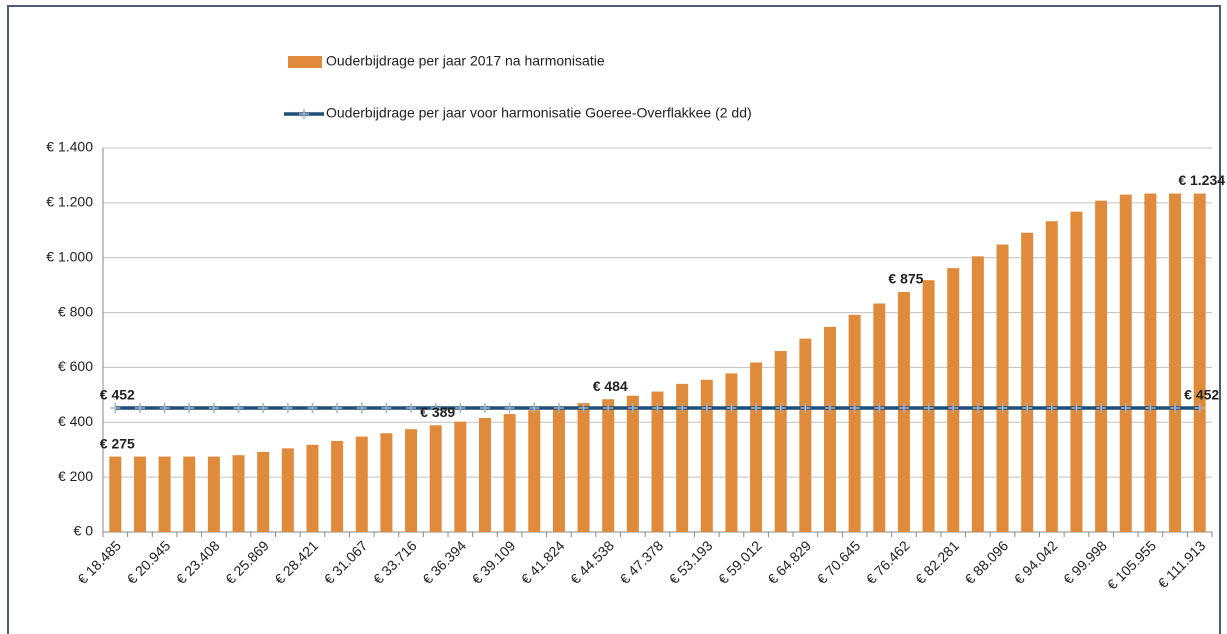  I want to click on data-label: € 1.234, so click(1201, 180).